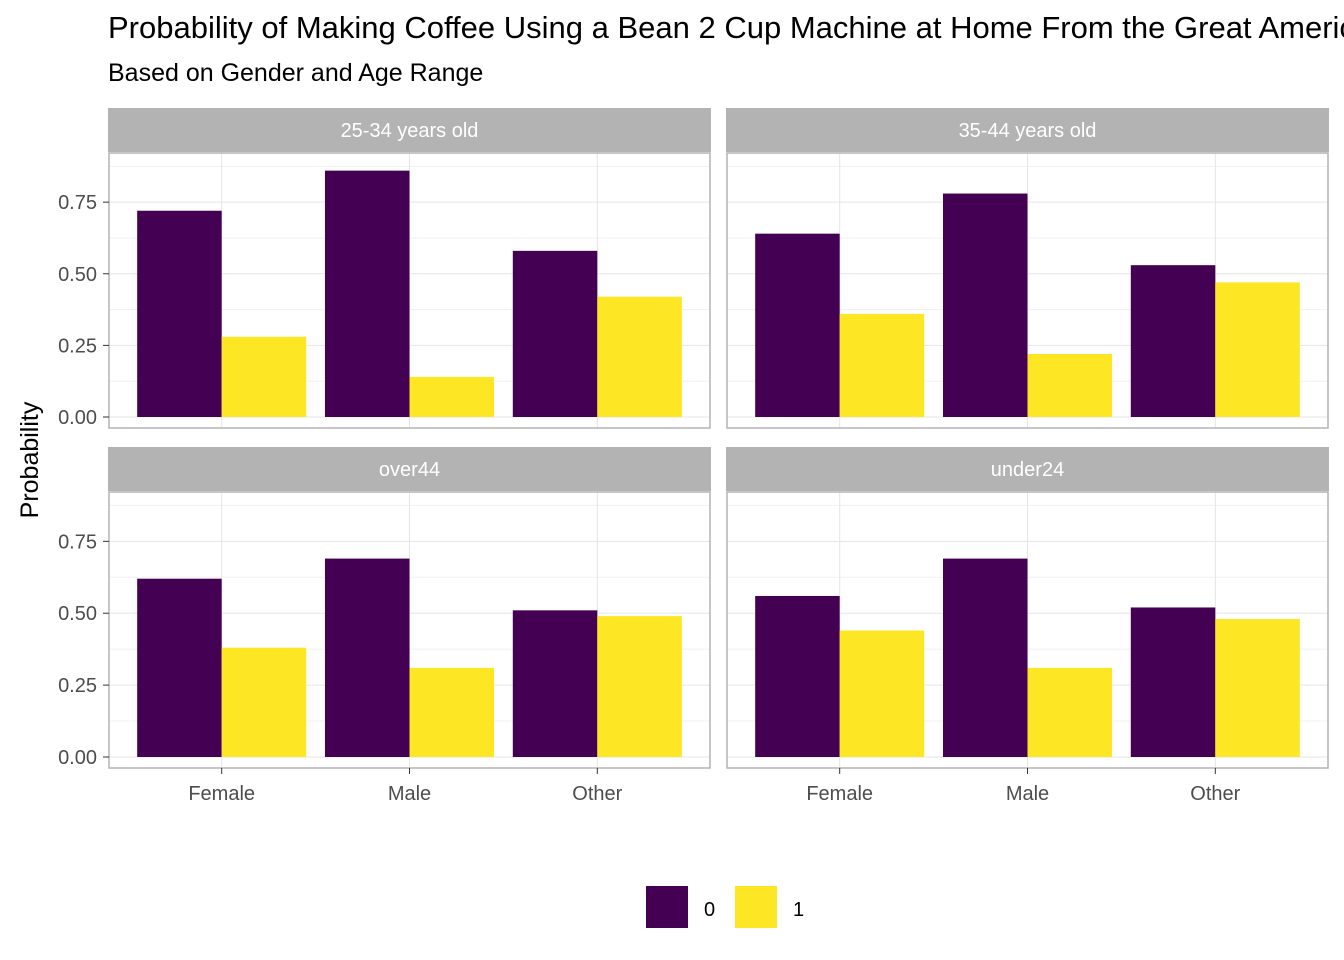 Image resolution: width=1344 pixels, height=960 pixels. I want to click on facet-strip-label: 25-34 years old, so click(410, 131).